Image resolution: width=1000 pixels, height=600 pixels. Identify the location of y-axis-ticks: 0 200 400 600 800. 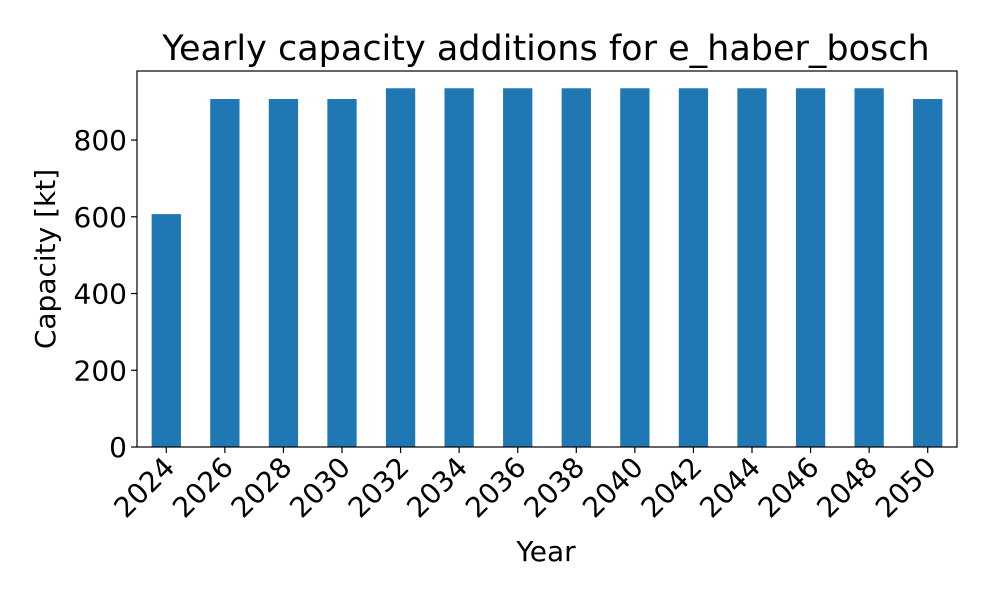
(105, 294).